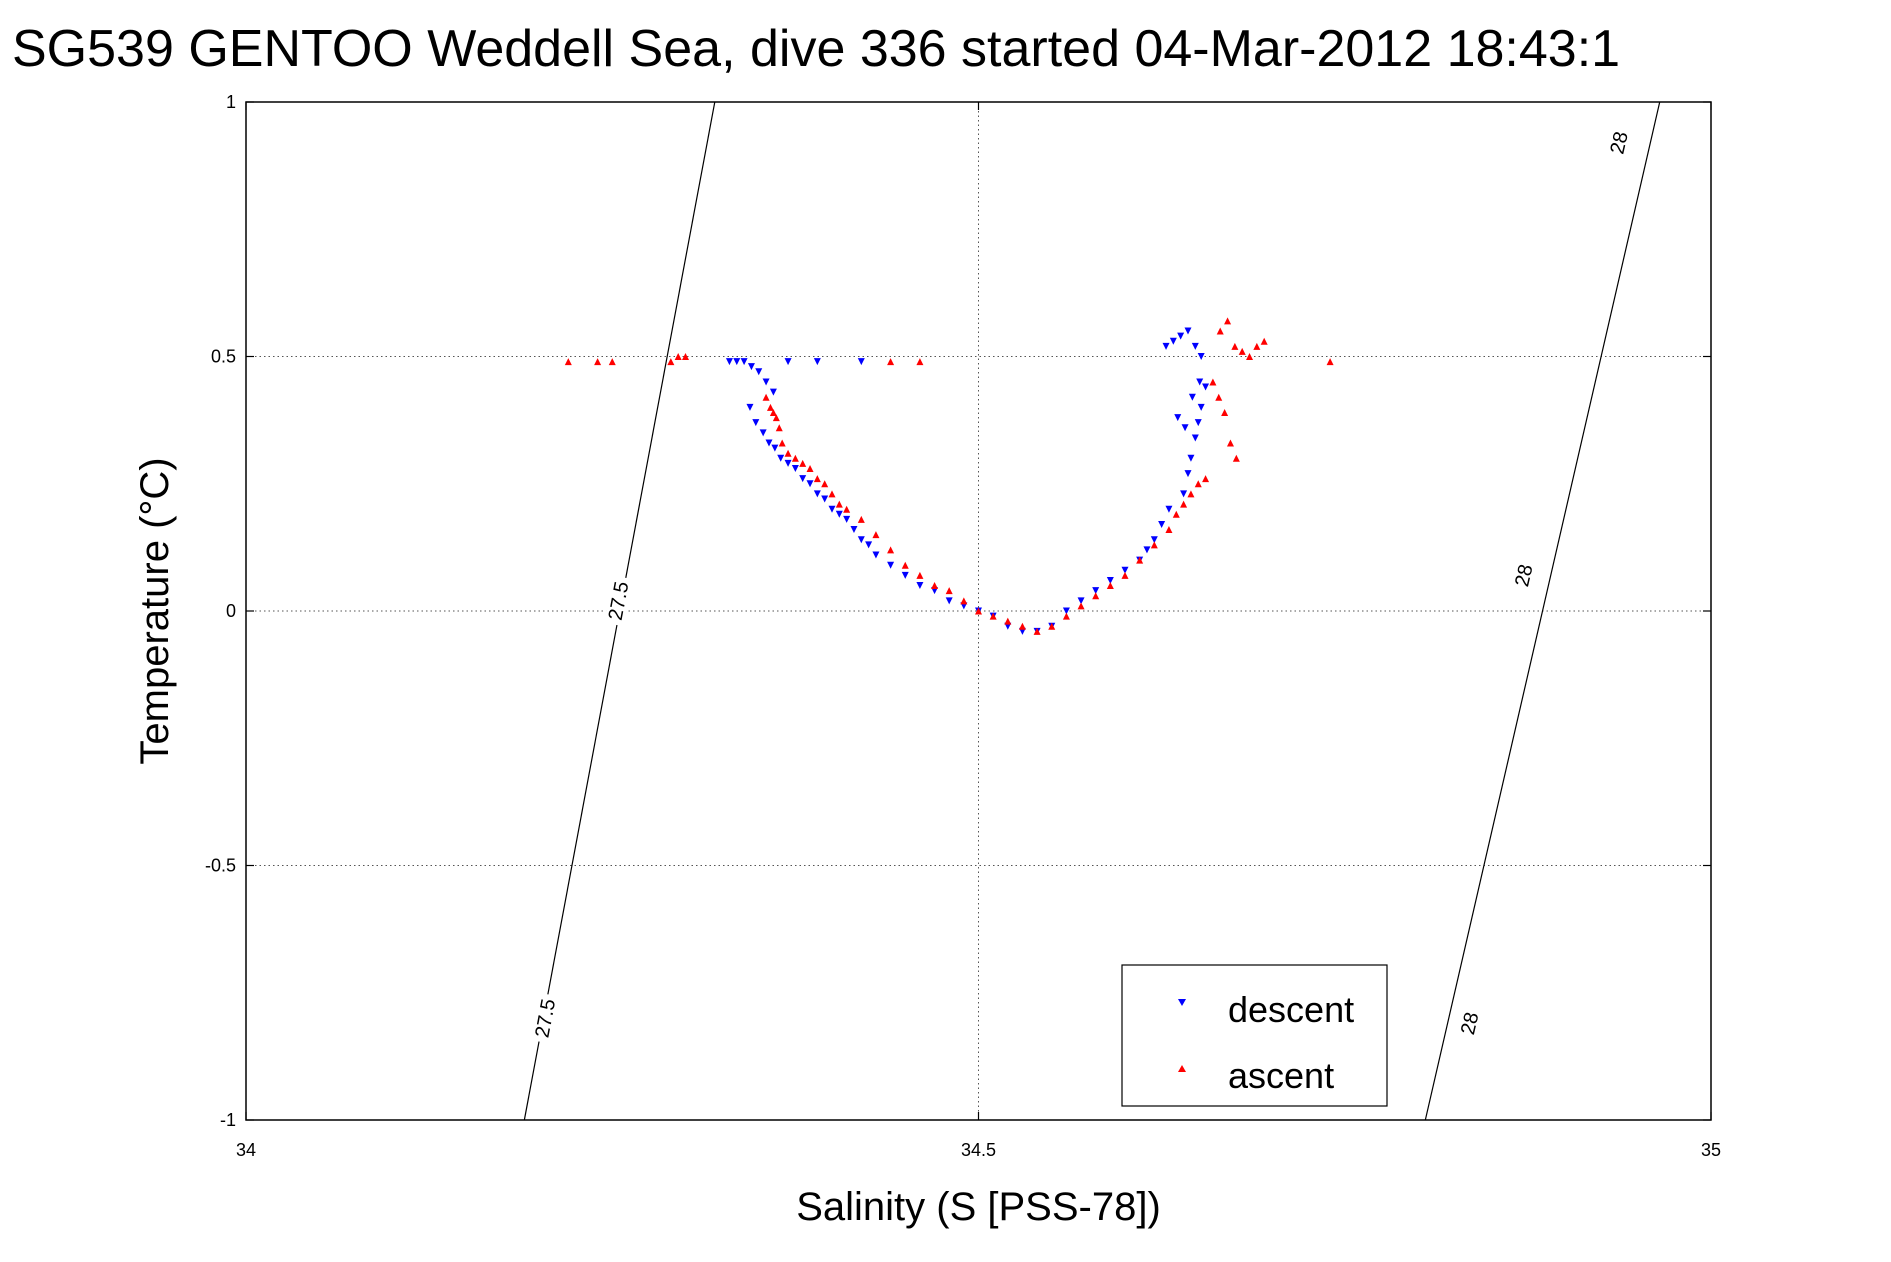  What do you see at coordinates (1542, 611) in the screenshot?
I see `isopycnal-line` at bounding box center [1542, 611].